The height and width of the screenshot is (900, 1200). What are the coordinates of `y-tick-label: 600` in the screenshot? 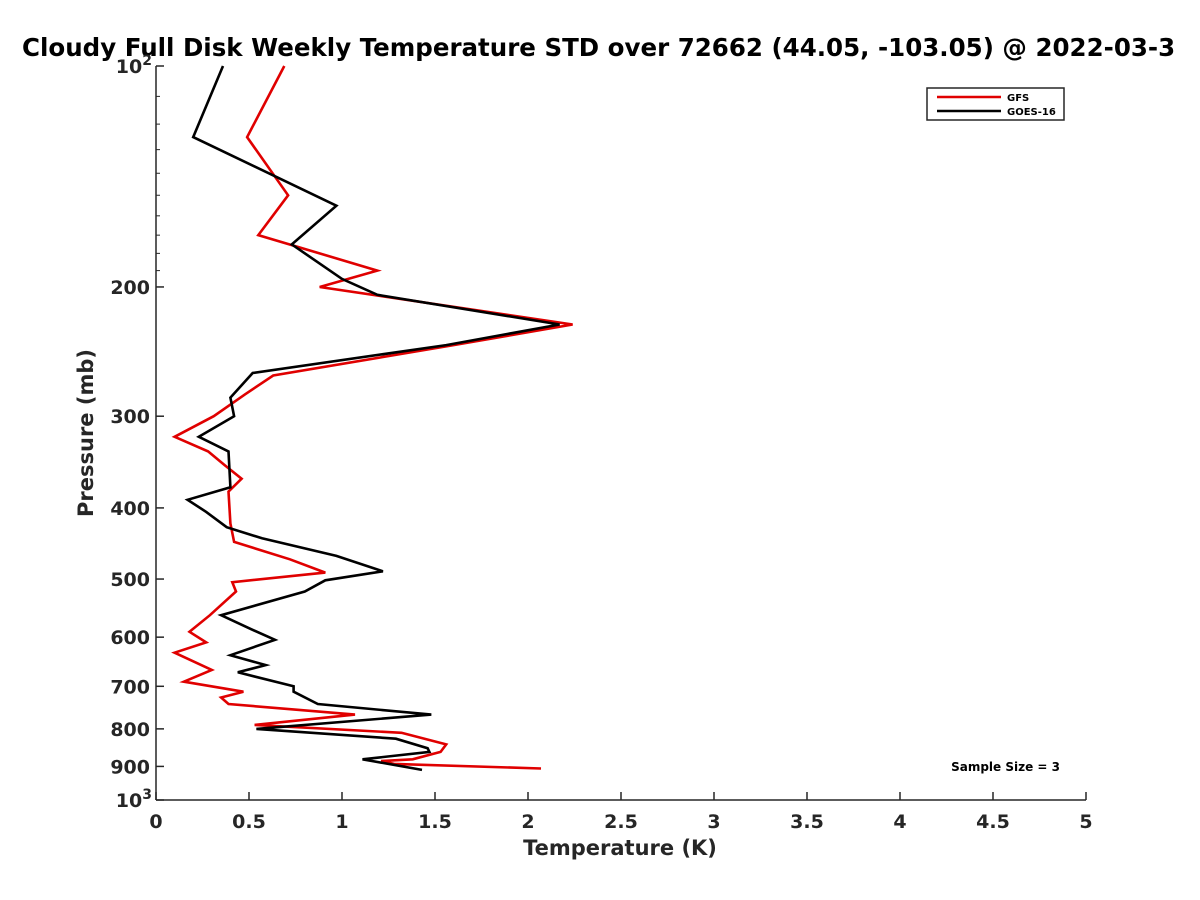 It's located at (130, 638).